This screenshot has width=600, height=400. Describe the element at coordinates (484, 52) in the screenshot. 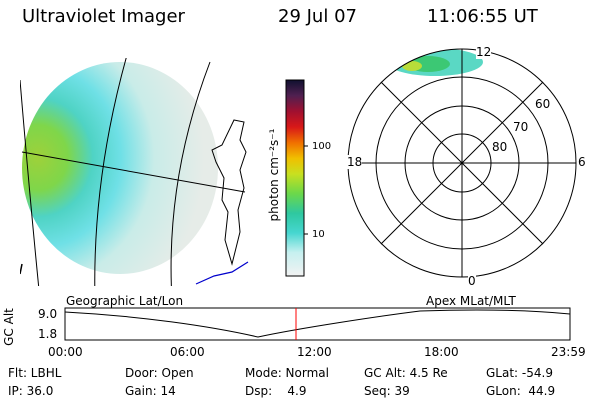

I see `mlt-label-12: 12` at that location.